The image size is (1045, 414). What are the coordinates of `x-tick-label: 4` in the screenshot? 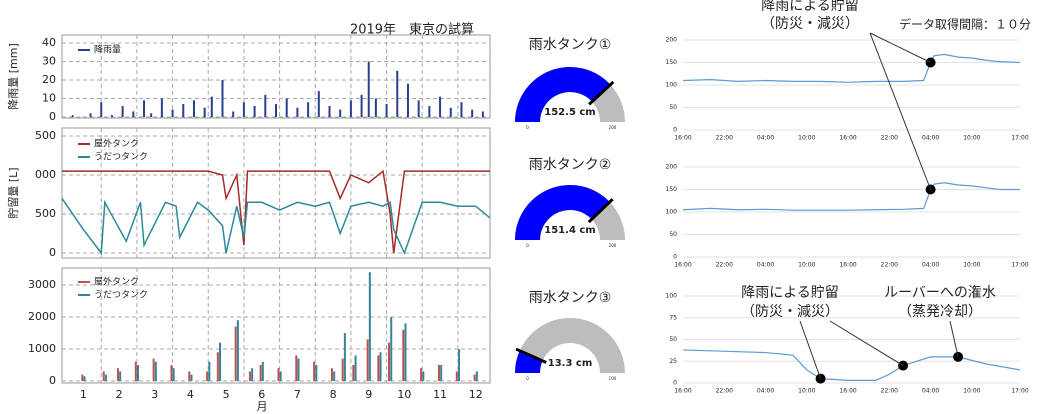 It's located at (190, 394).